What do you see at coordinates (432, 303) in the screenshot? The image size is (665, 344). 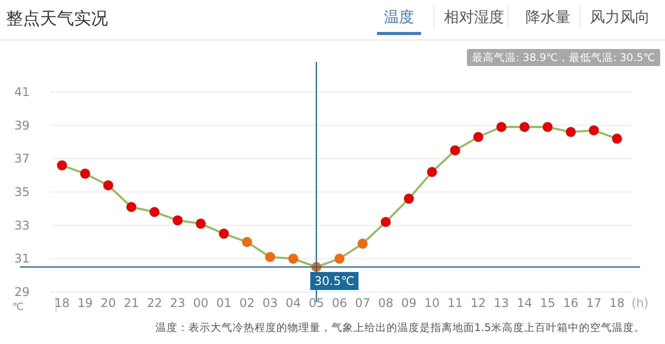 I see `x-tick-label: 10` at bounding box center [432, 303].